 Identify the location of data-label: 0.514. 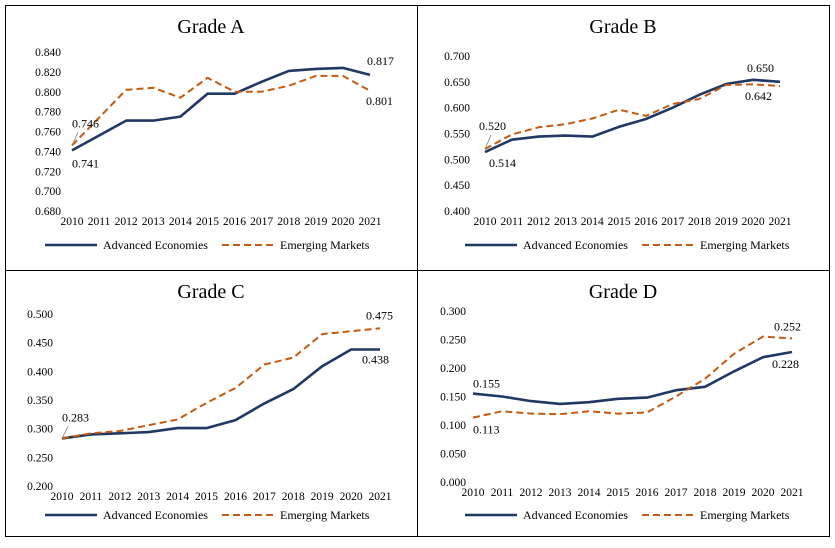
(502, 163).